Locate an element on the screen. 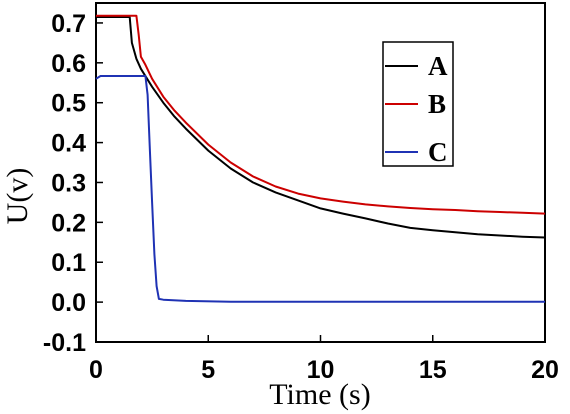 The height and width of the screenshot is (414, 570). x-tick-label: 15 is located at coordinates (433, 370).